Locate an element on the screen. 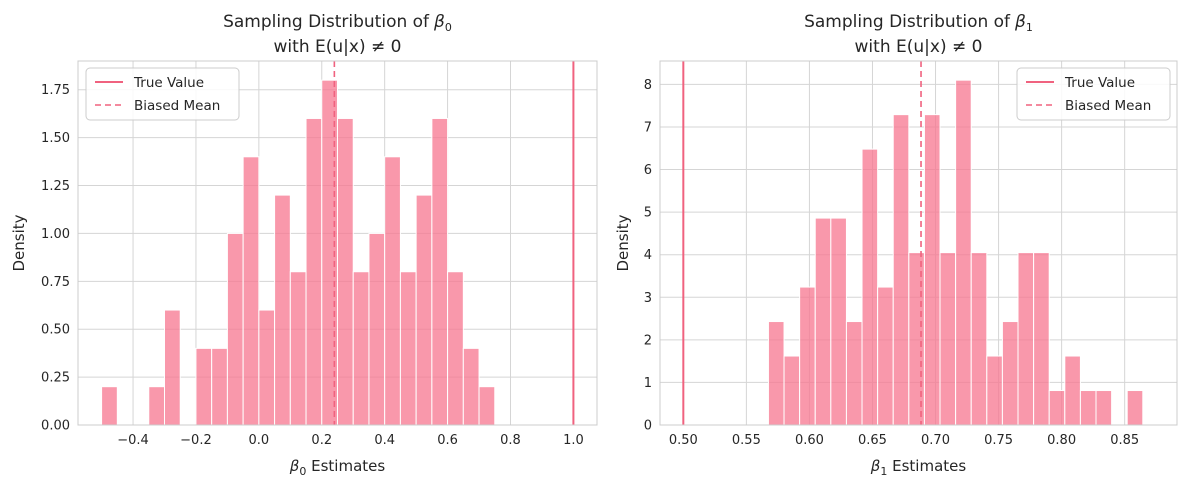 The height and width of the screenshot is (487, 1186). x-tick-label: 0.80 is located at coordinates (1061, 440).